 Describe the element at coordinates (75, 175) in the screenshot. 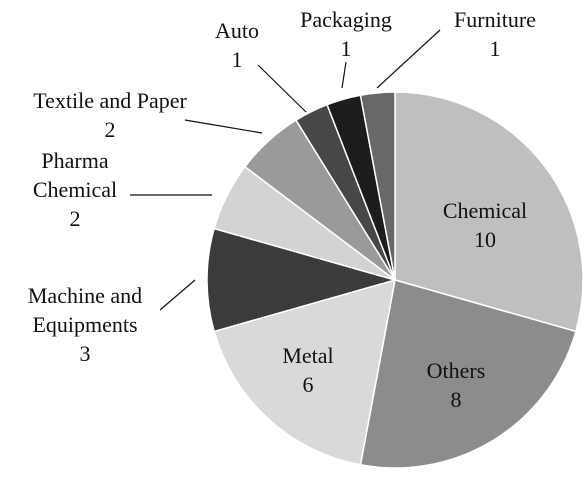

I see `category-label: Pharma Chemical` at that location.